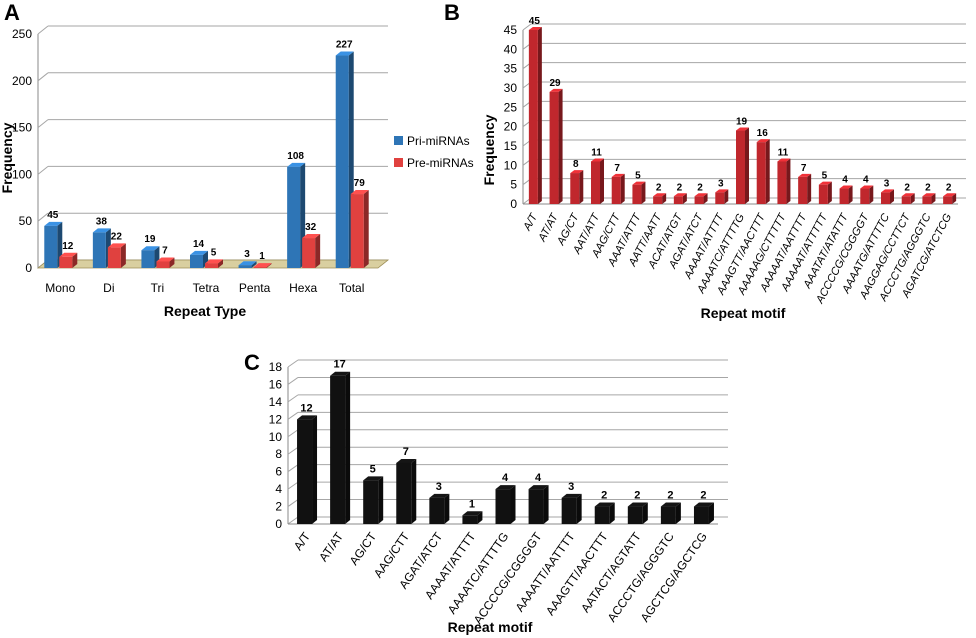 The image size is (976, 638). Describe the element at coordinates (829, 192) in the screenshot. I see `bar-motif-14-side` at that location.